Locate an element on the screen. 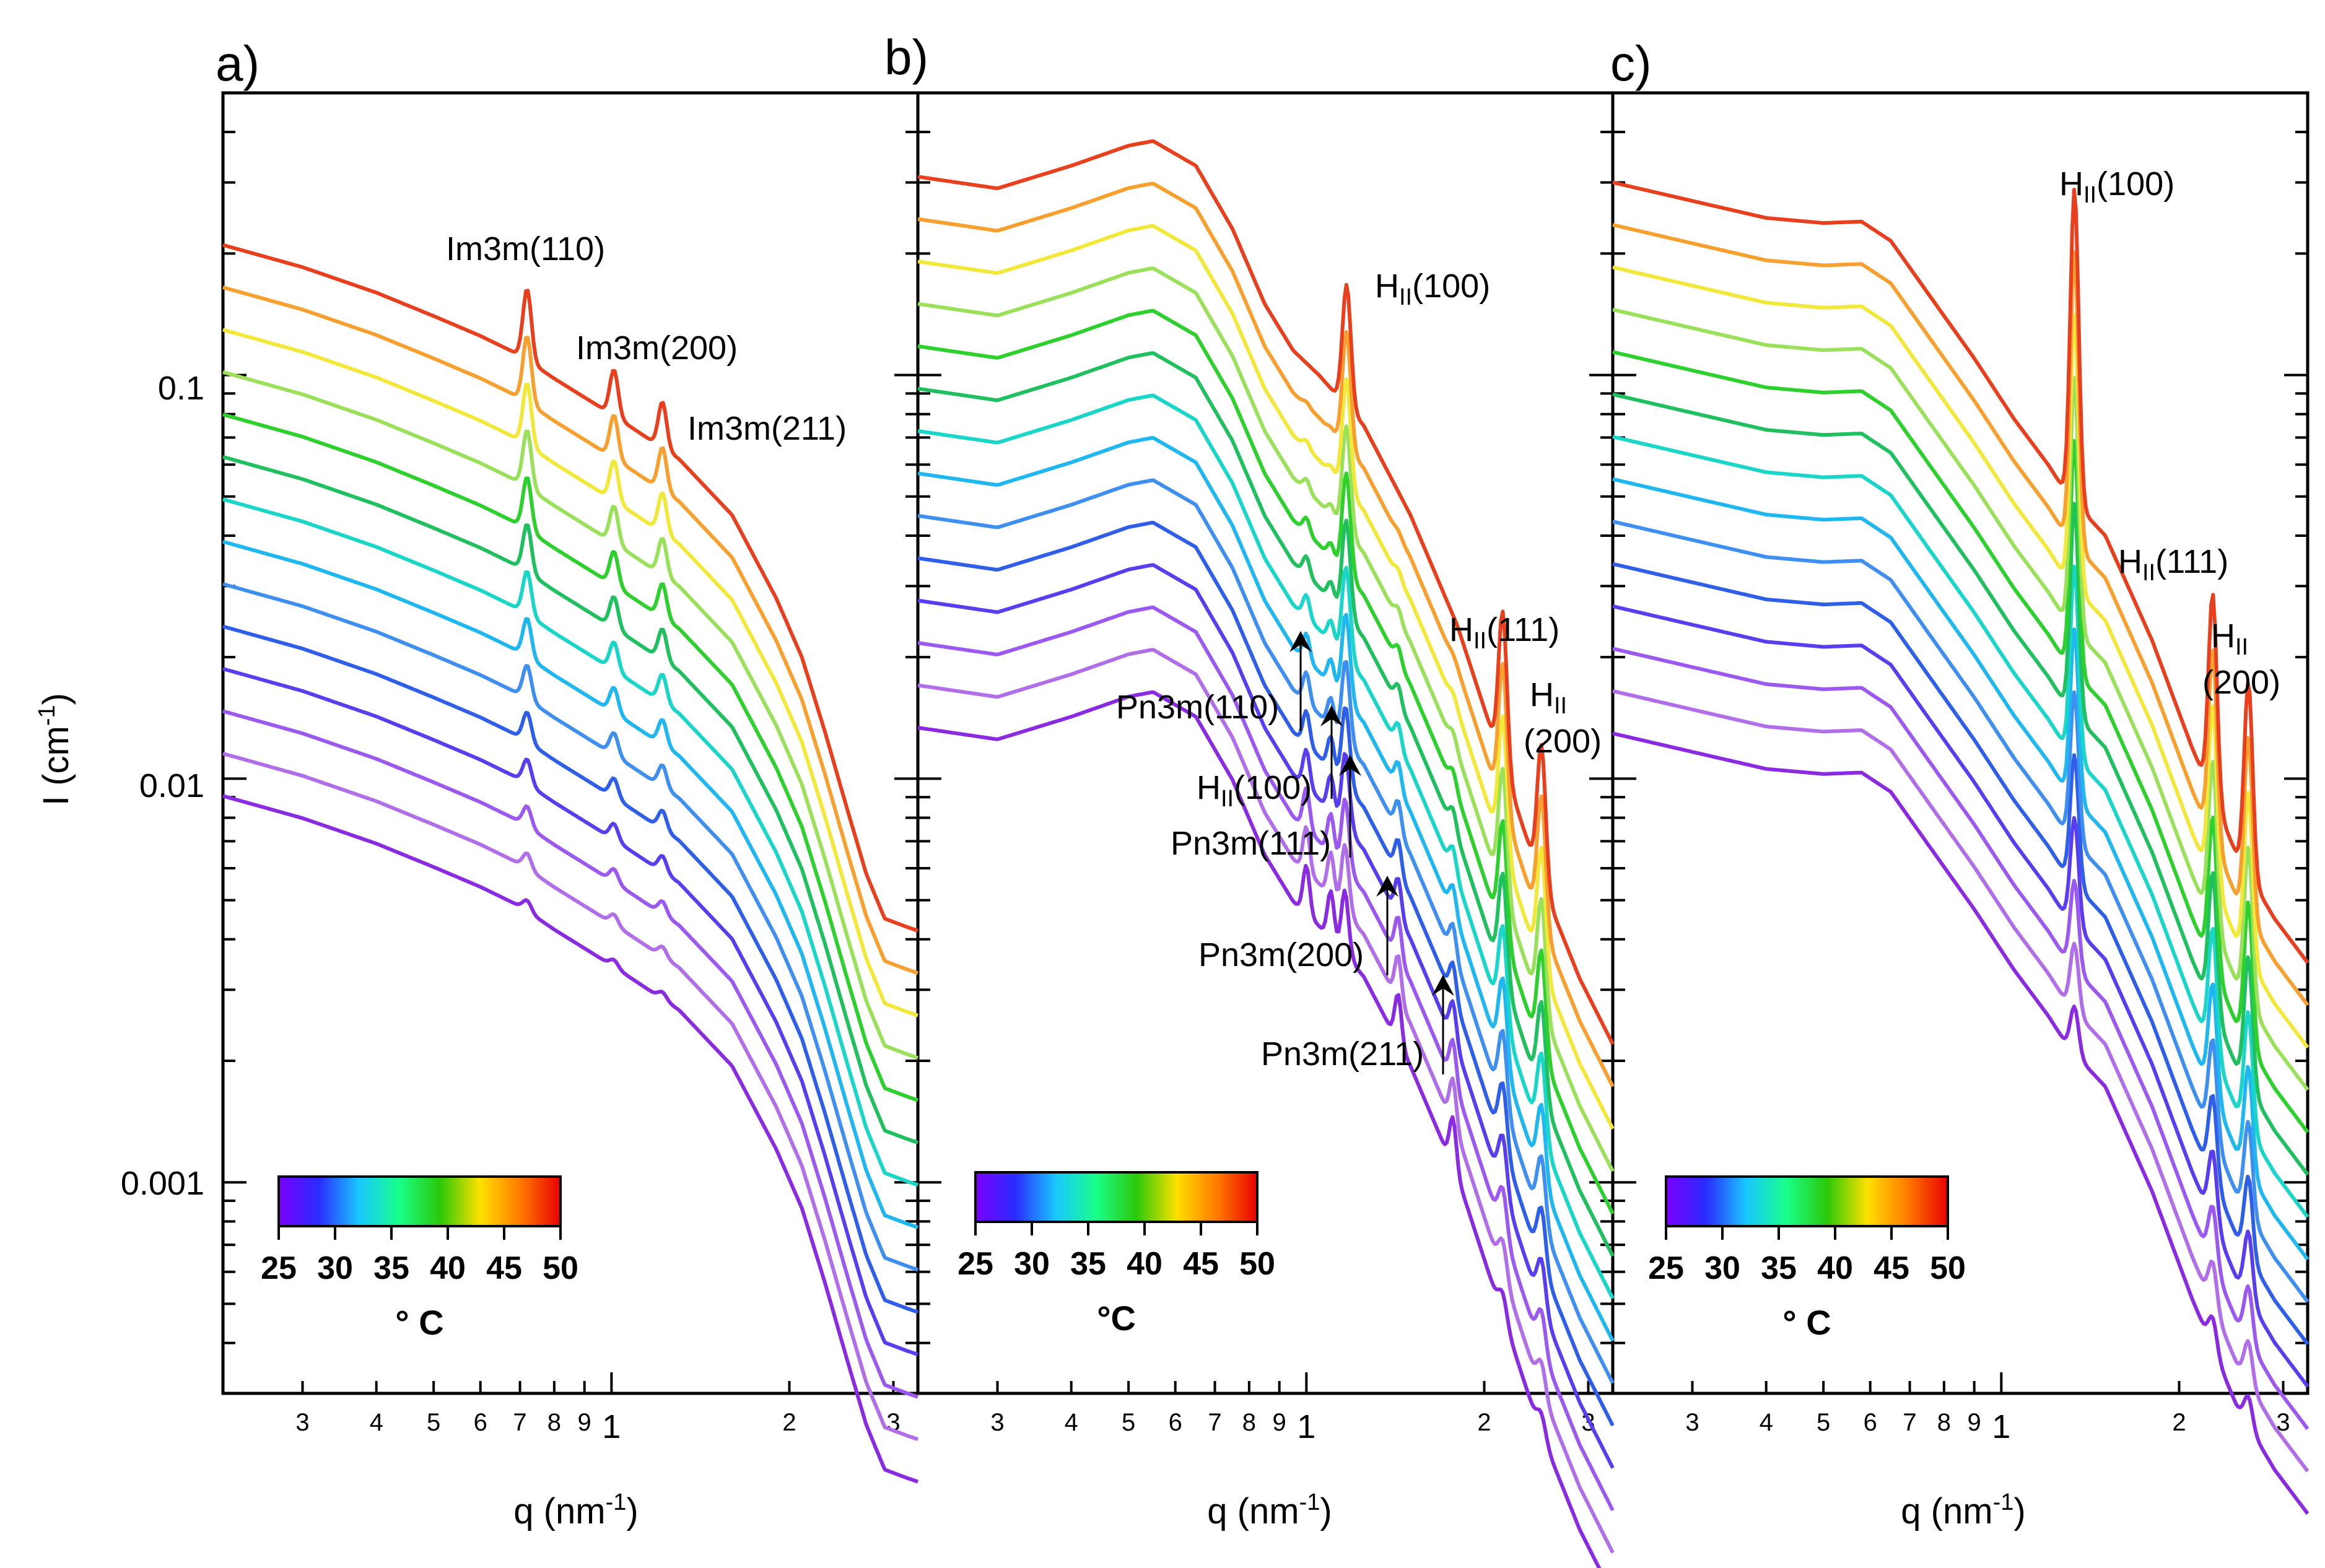  x-axis-title-b-text: q (nm is located at coordinates (1253, 1511).